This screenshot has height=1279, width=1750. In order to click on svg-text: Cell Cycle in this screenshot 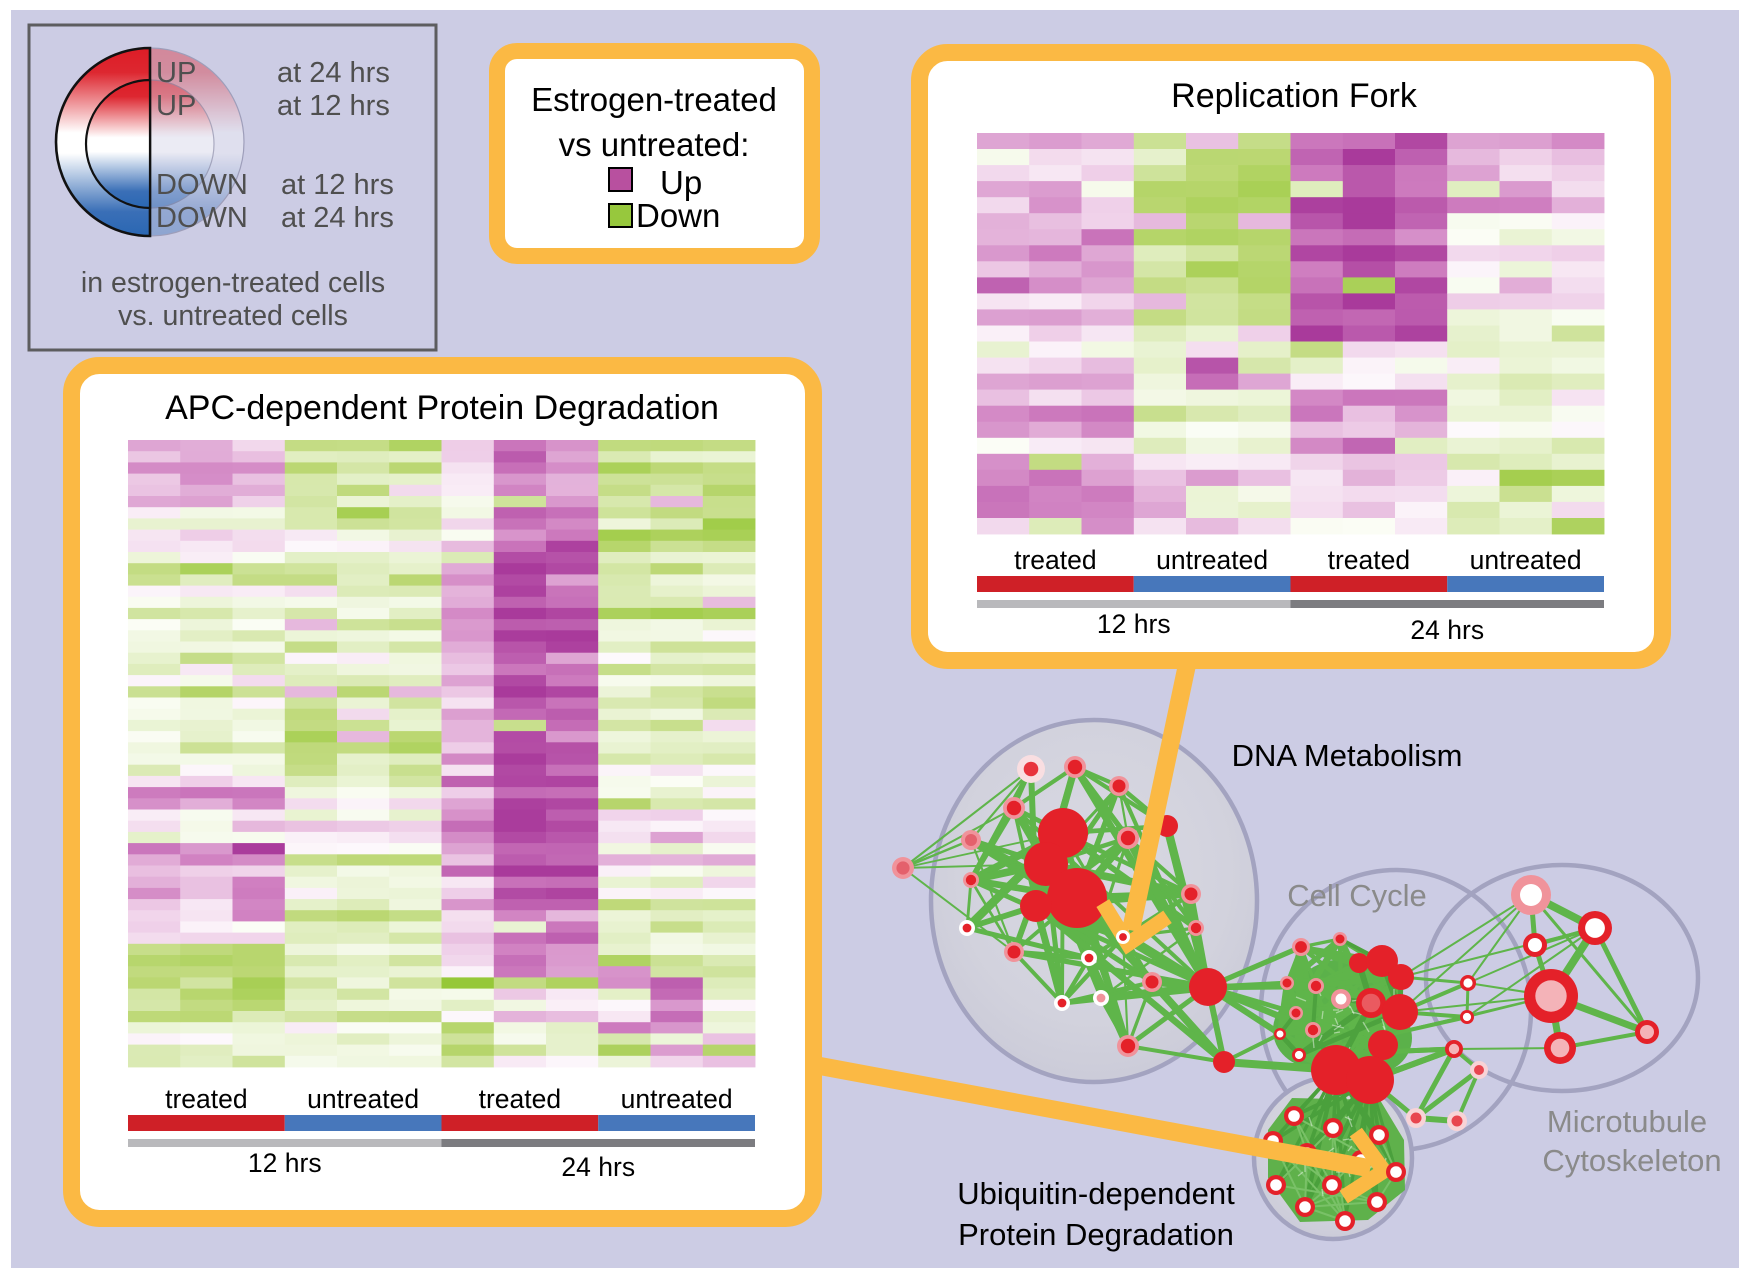, I will do `click(1357, 895)`.